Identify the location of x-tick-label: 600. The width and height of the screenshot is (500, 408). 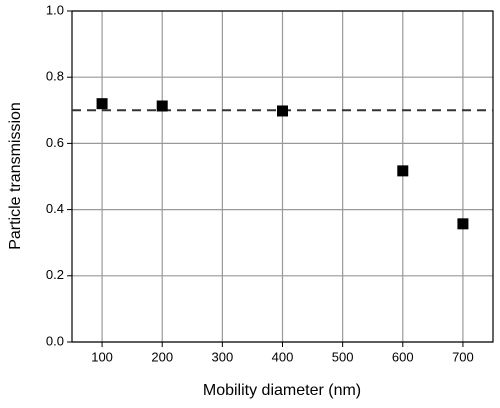
(403, 356).